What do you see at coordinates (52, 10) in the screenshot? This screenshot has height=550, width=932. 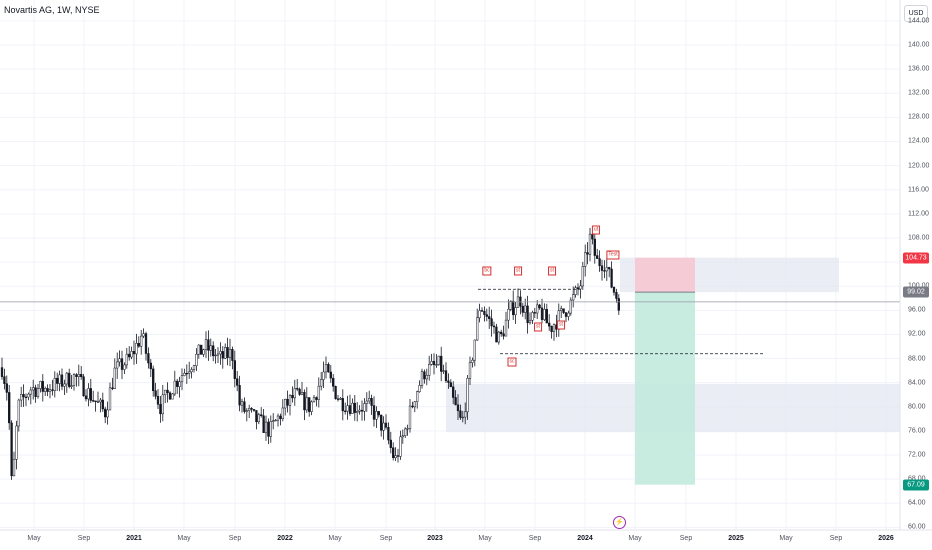 I see `chart-title: Novartis AG, 1W, NYSE` at bounding box center [52, 10].